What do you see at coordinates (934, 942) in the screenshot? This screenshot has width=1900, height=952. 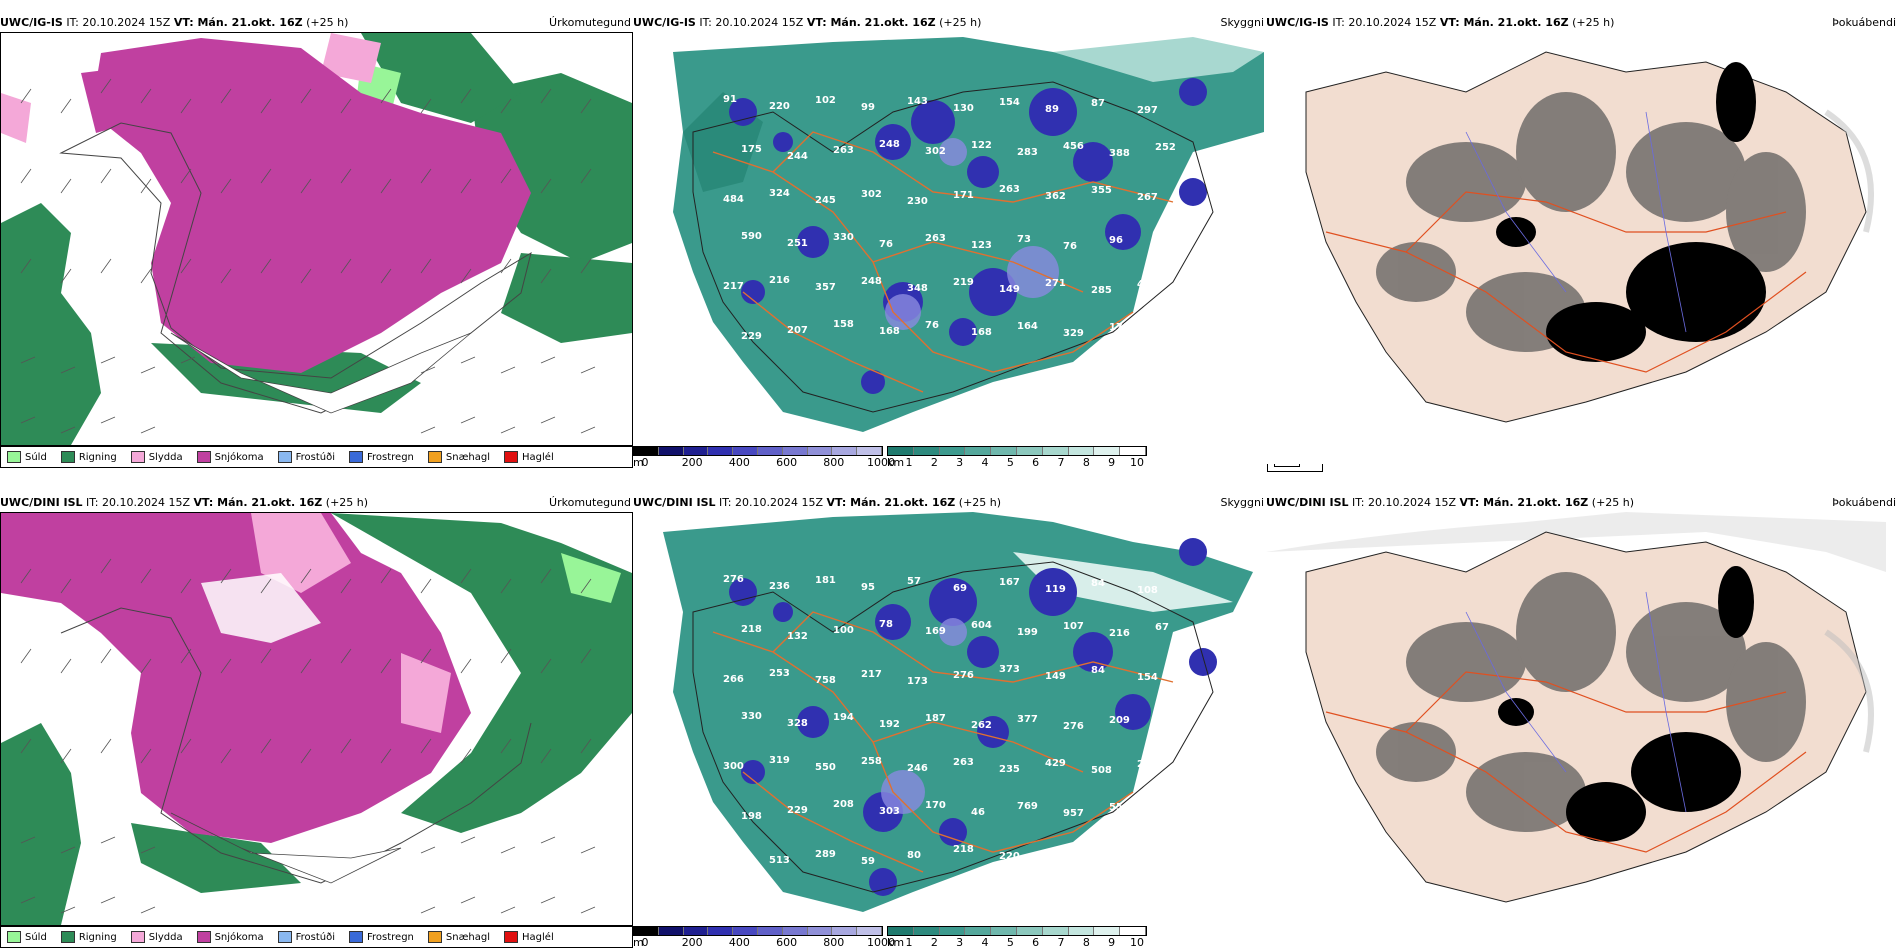 I see `colorbar-tick: 2` at bounding box center [934, 942].